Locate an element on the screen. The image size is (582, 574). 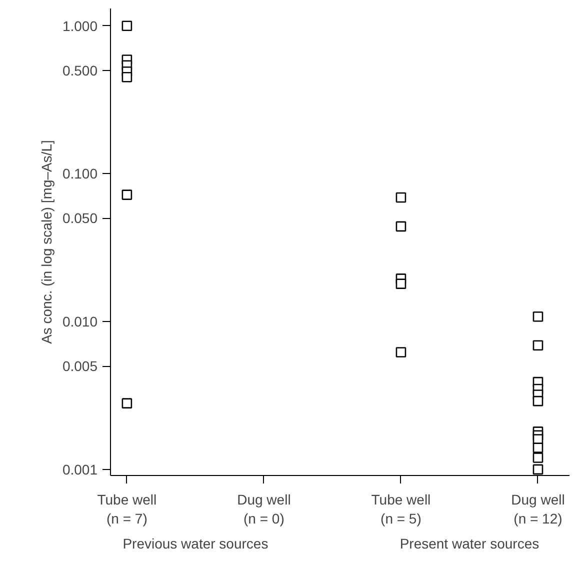
y-tick-label: 0.050 is located at coordinates (80, 218).